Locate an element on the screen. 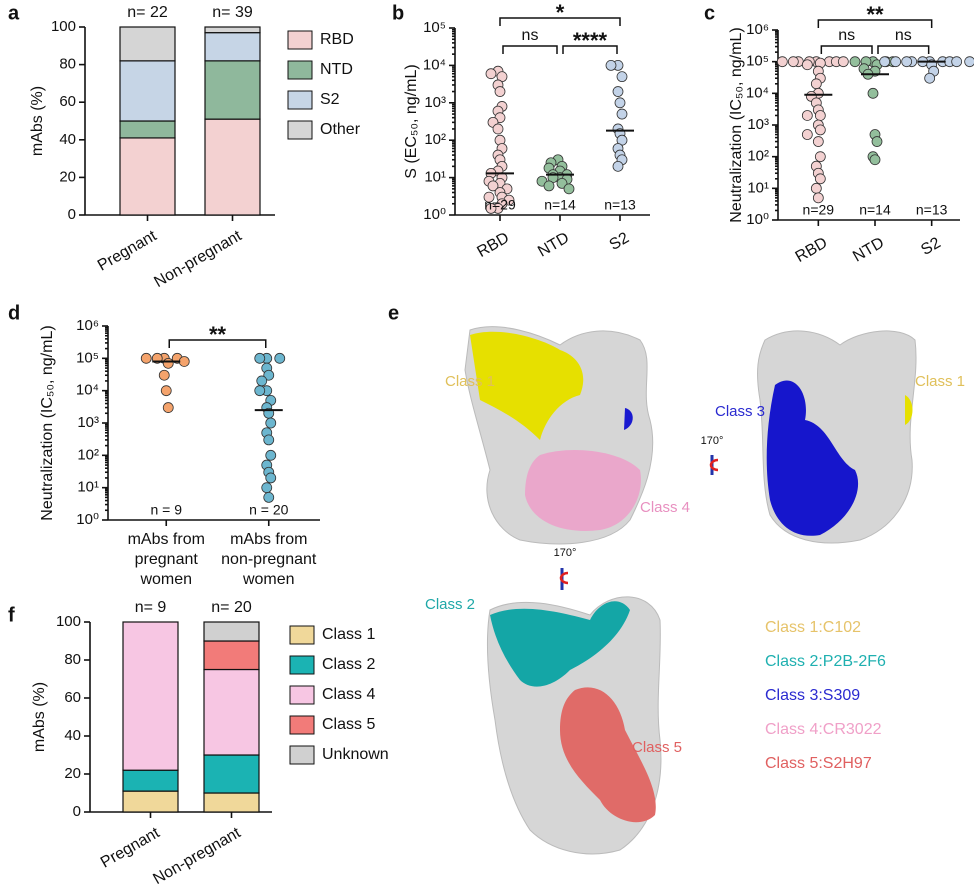 The width and height of the screenshot is (974, 896). n-label: n=14 is located at coordinates (875, 210).